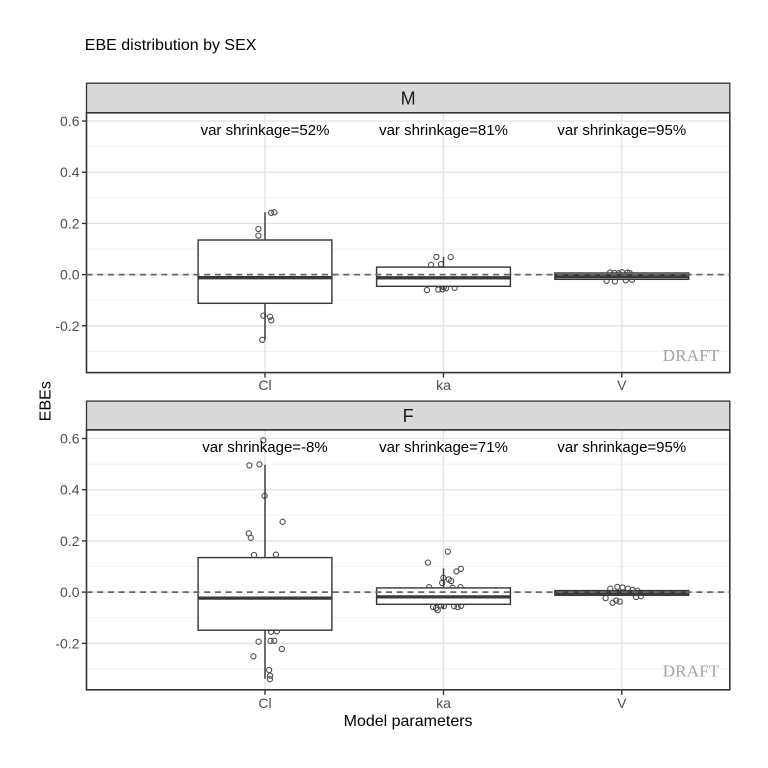  What do you see at coordinates (171, 45) in the screenshot?
I see `svg-text: EBE distribution by SEX` at bounding box center [171, 45].